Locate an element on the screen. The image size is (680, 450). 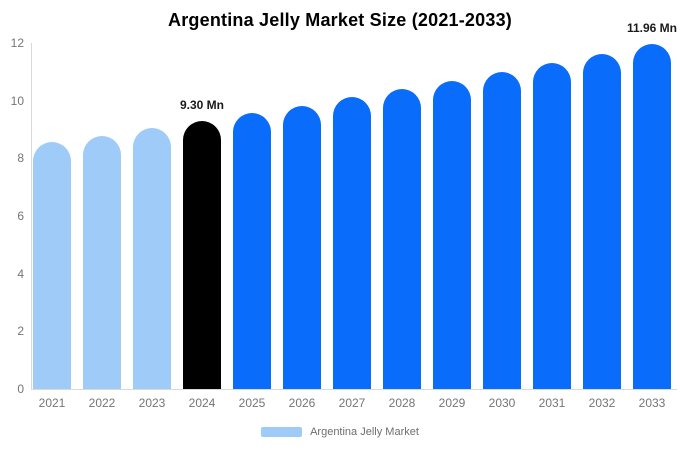
x-tick-label-2026: 2026 is located at coordinates (302, 403).